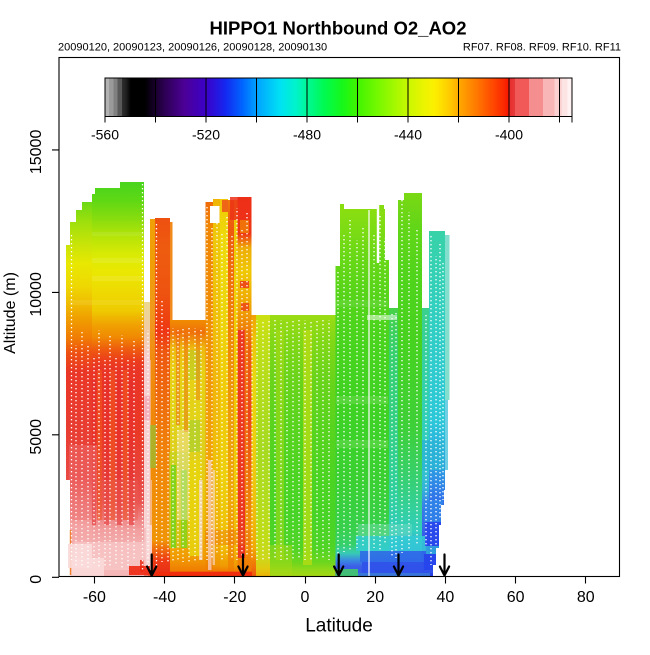 This screenshot has height=655, width=650. What do you see at coordinates (36, 437) in the screenshot?
I see `svg-text: 5000` at bounding box center [36, 437].